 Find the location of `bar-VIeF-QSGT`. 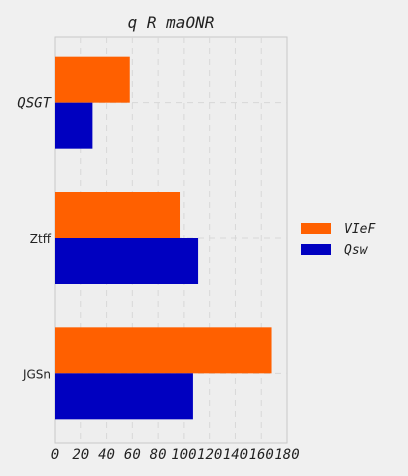

bar-VIeF-QSGT is located at coordinates (92, 79).